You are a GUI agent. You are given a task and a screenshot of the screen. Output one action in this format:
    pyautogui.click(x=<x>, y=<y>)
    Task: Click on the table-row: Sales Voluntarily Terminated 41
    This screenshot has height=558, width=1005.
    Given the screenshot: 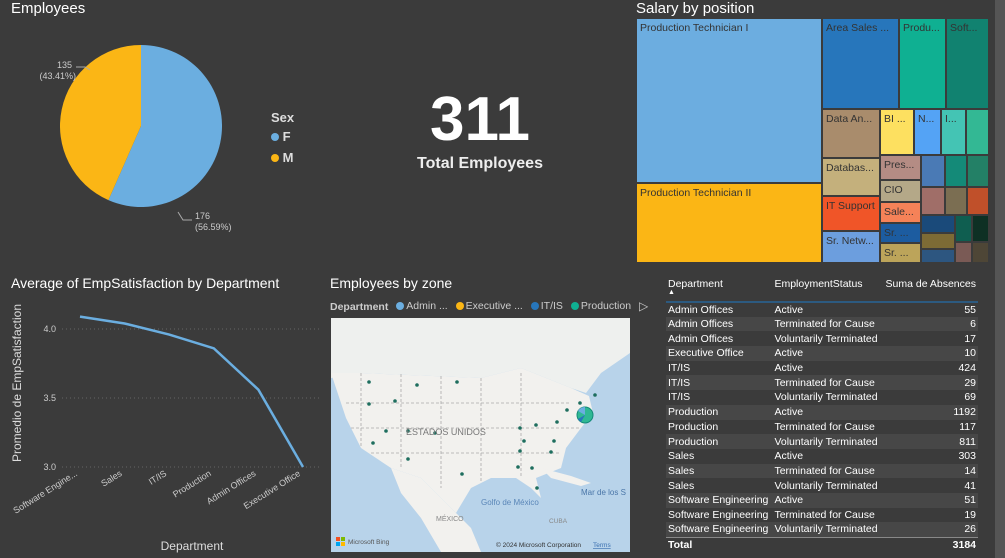 What is the action you would take?
    pyautogui.click(x=822, y=485)
    